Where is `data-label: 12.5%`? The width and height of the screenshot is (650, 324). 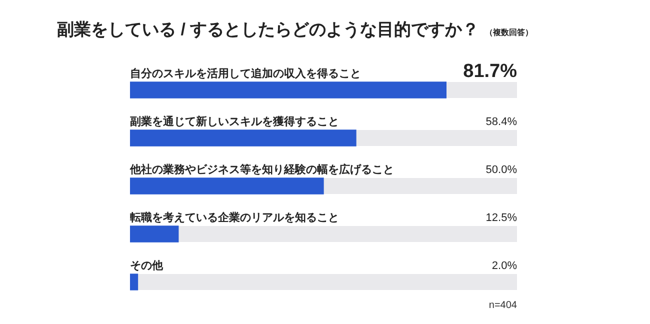
data-label: 12.5% is located at coordinates (502, 218).